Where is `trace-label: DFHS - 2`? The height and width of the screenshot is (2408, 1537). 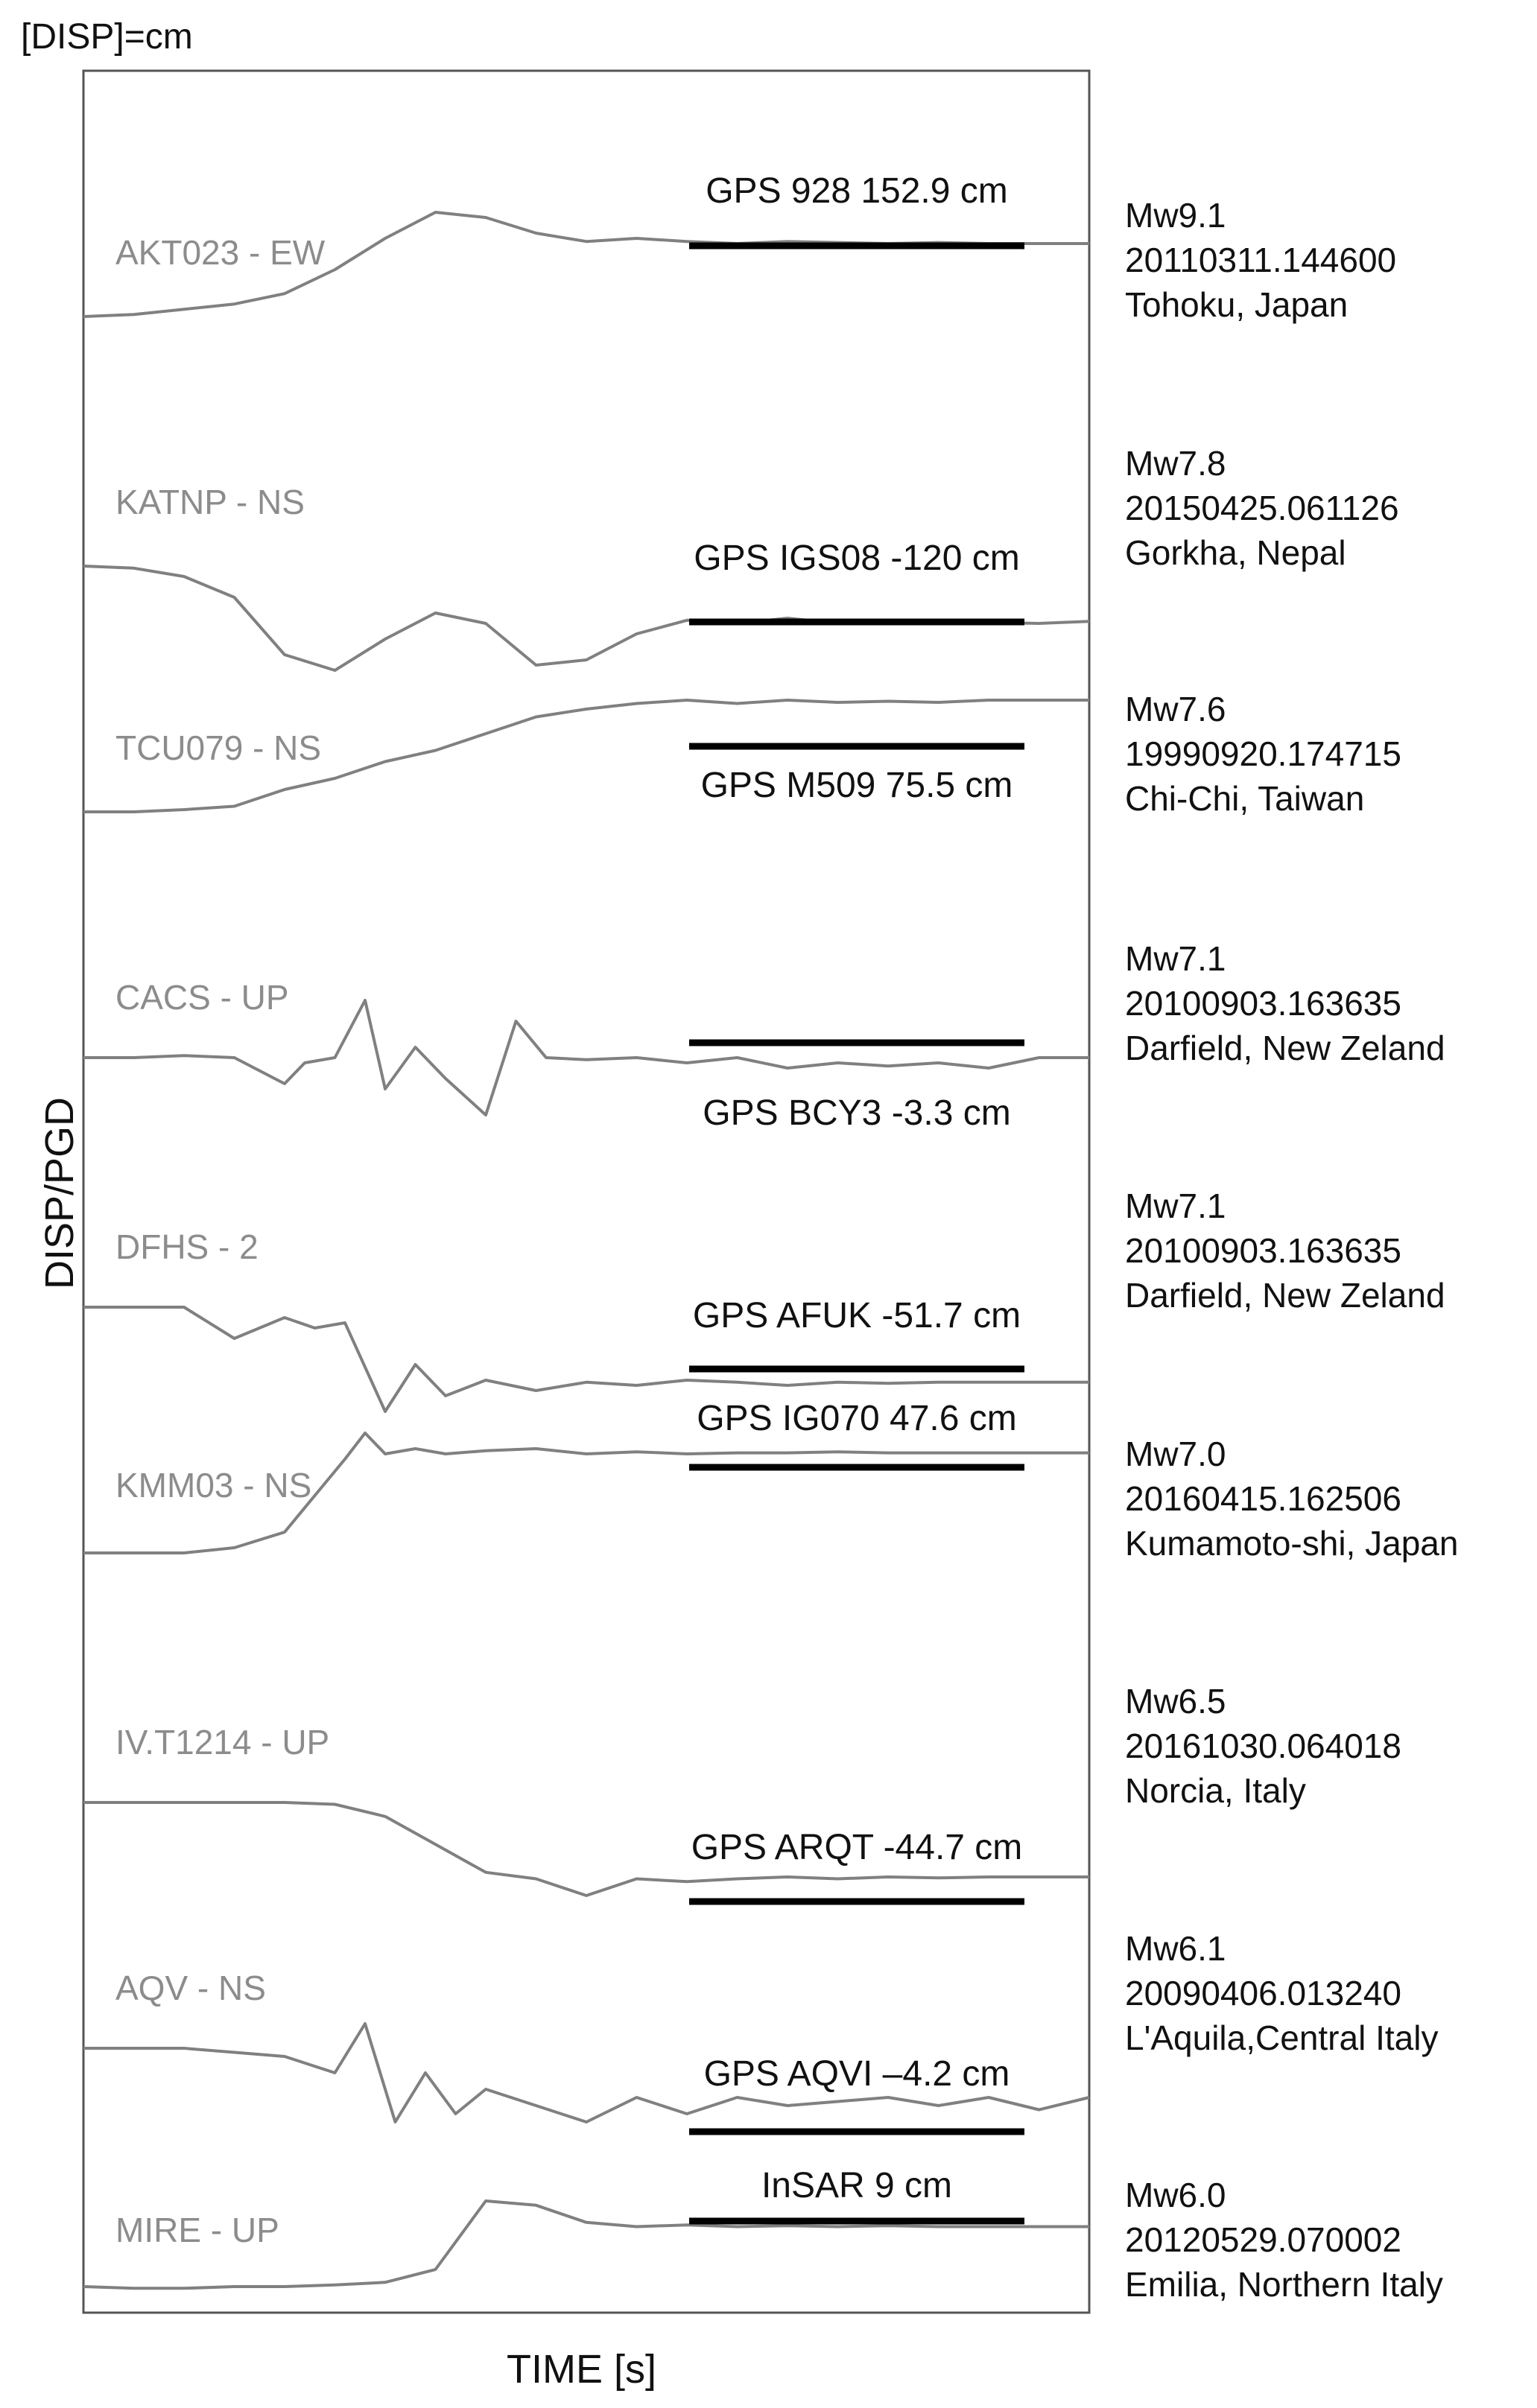
trace-label: DFHS - 2 is located at coordinates (187, 1247).